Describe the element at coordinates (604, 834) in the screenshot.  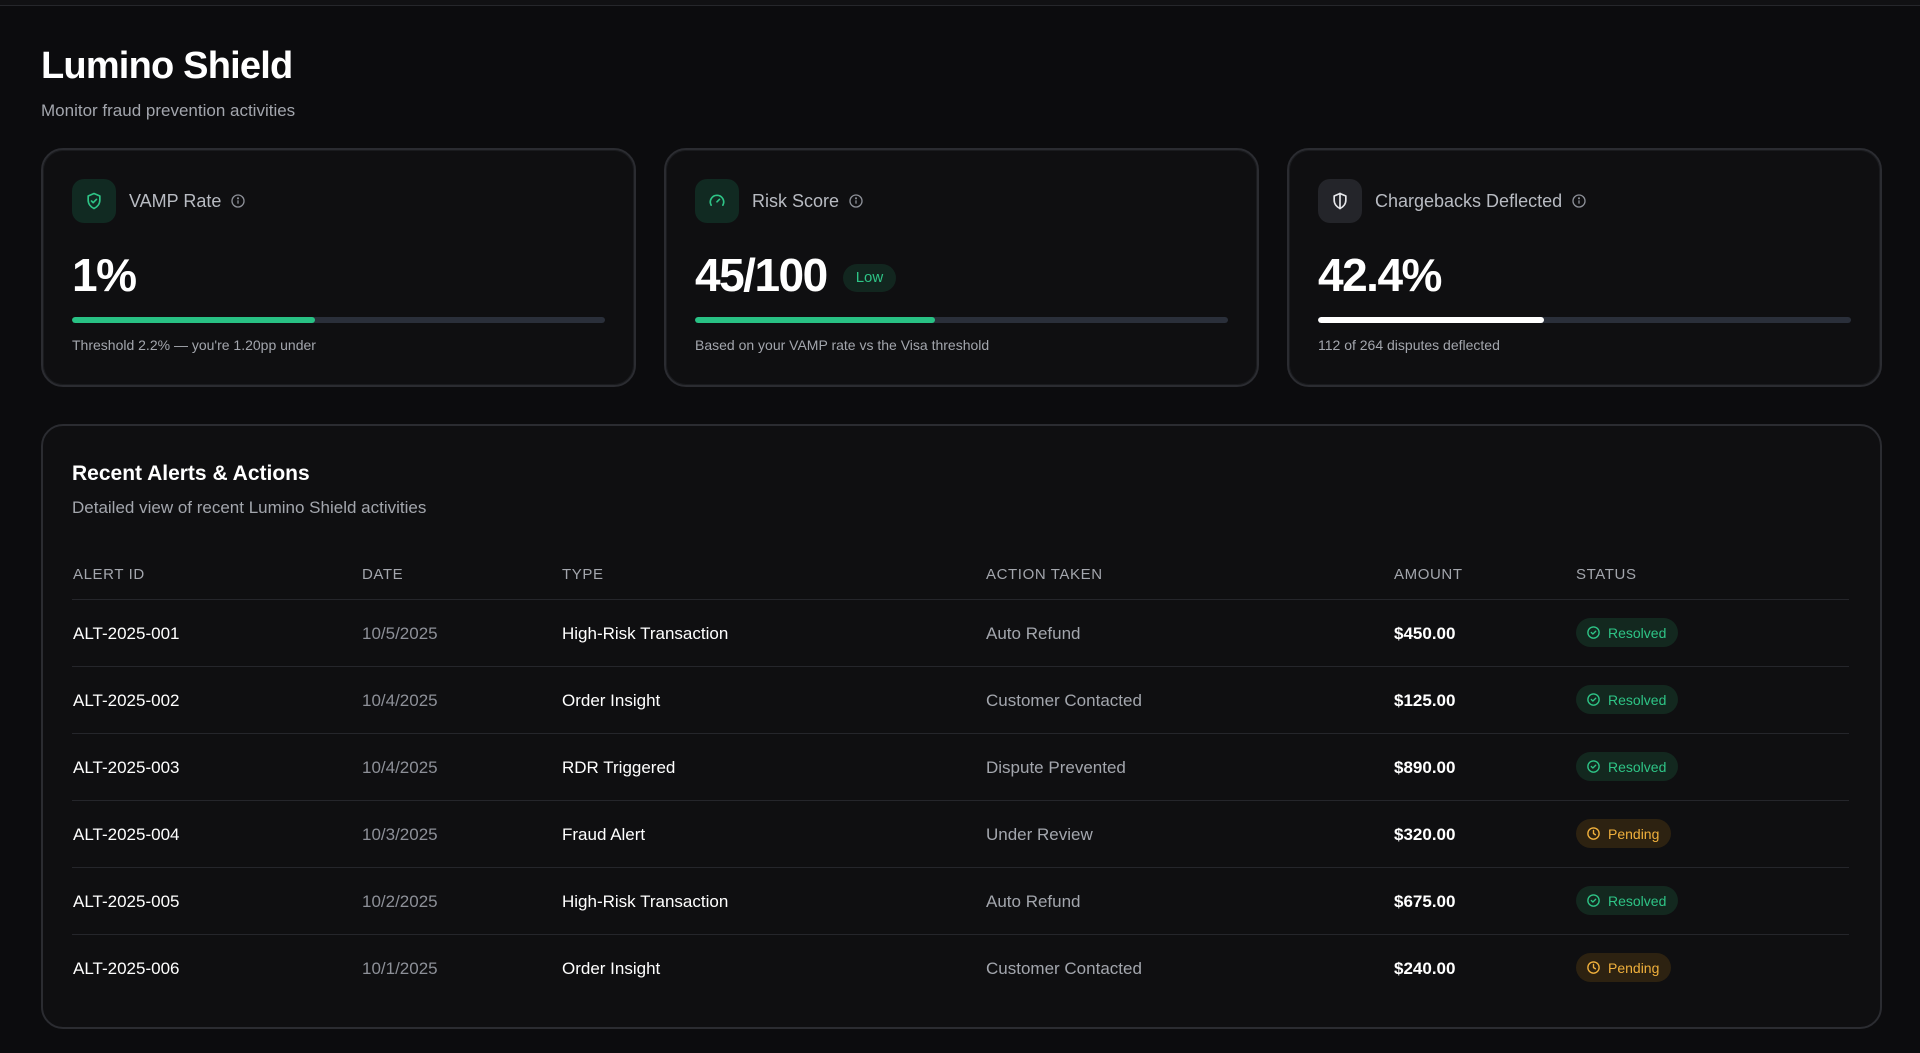
I see `alert-type: Fraud Alert` at that location.